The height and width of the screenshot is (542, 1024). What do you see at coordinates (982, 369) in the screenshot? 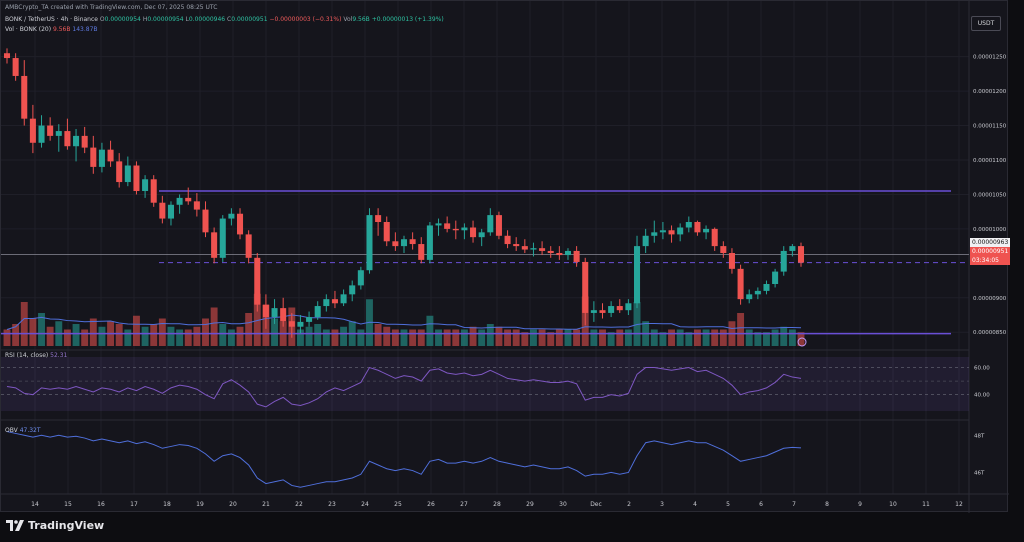
I see `rsi-axis-label: 60.00` at bounding box center [982, 369].